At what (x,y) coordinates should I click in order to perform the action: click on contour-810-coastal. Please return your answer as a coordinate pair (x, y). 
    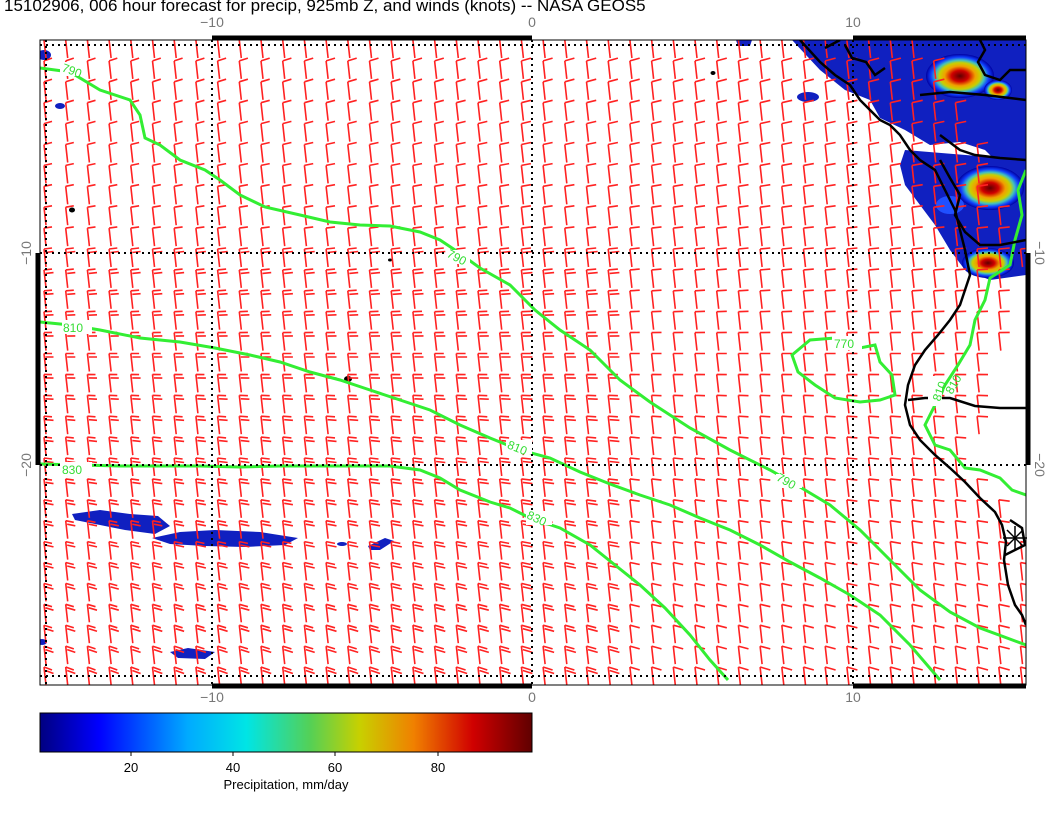
    Looking at the image, I should click on (974, 333).